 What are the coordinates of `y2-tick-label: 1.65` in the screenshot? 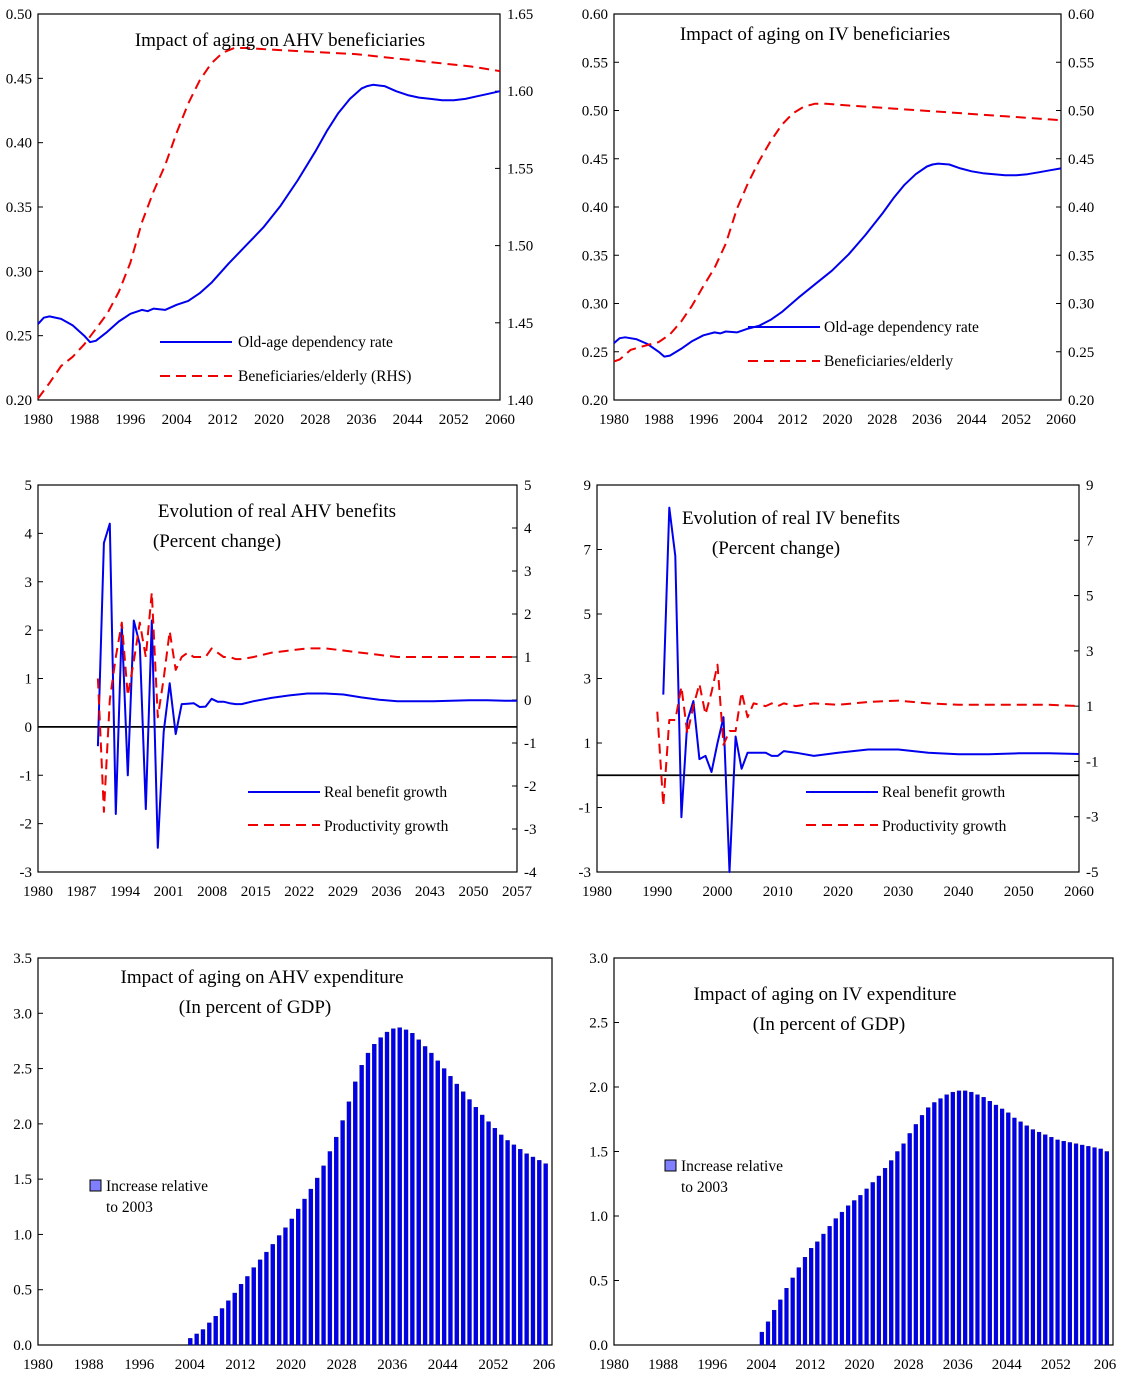 It's located at (520, 15).